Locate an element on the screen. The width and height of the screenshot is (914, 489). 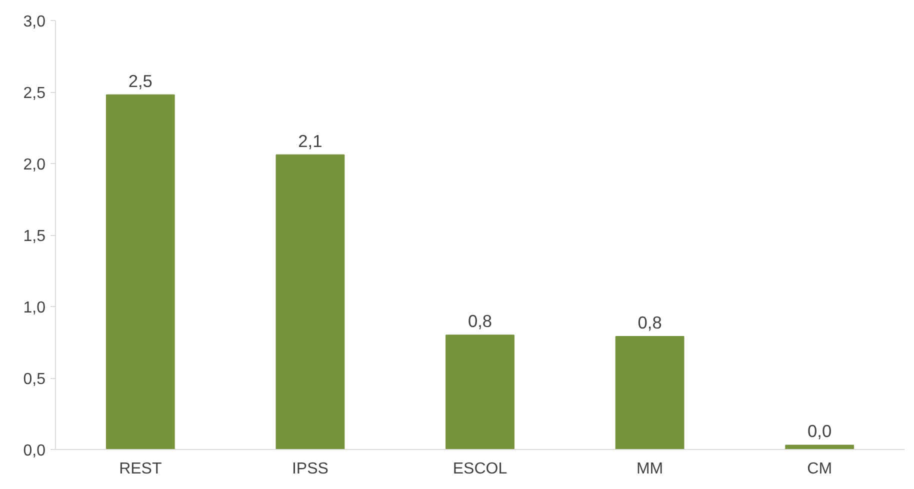
x-tick-label: IPSS is located at coordinates (310, 469).